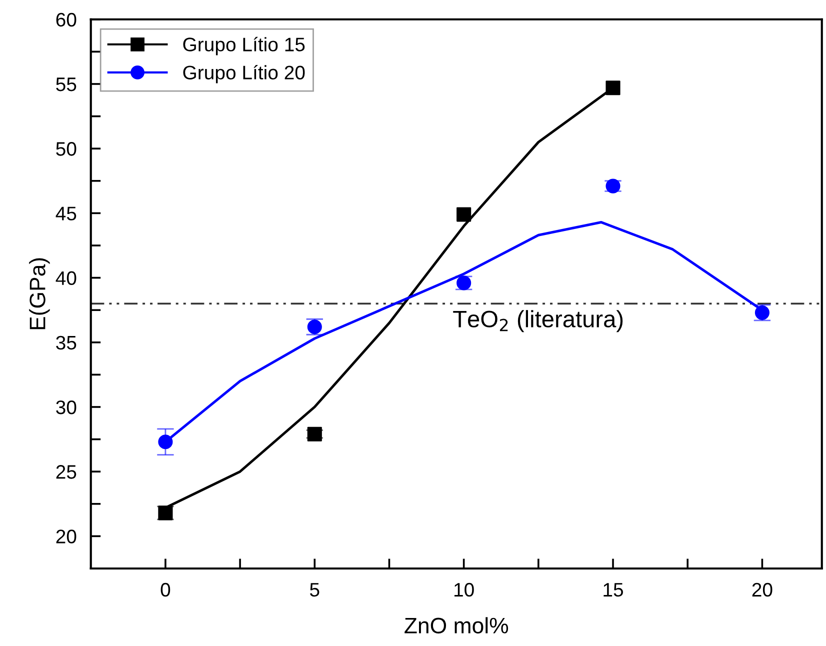 This screenshot has width=826, height=646. Describe the element at coordinates (66, 472) in the screenshot. I see `y-tick-label: 25` at that location.